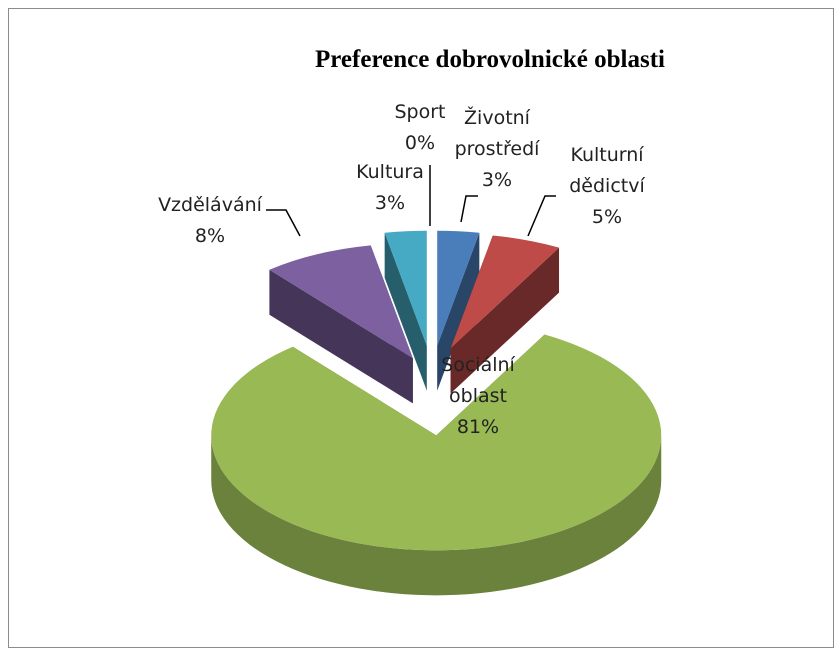 The height and width of the screenshot is (648, 840). I want to click on chart-title: Preference dobrovolnické oblasti, so click(490, 59).